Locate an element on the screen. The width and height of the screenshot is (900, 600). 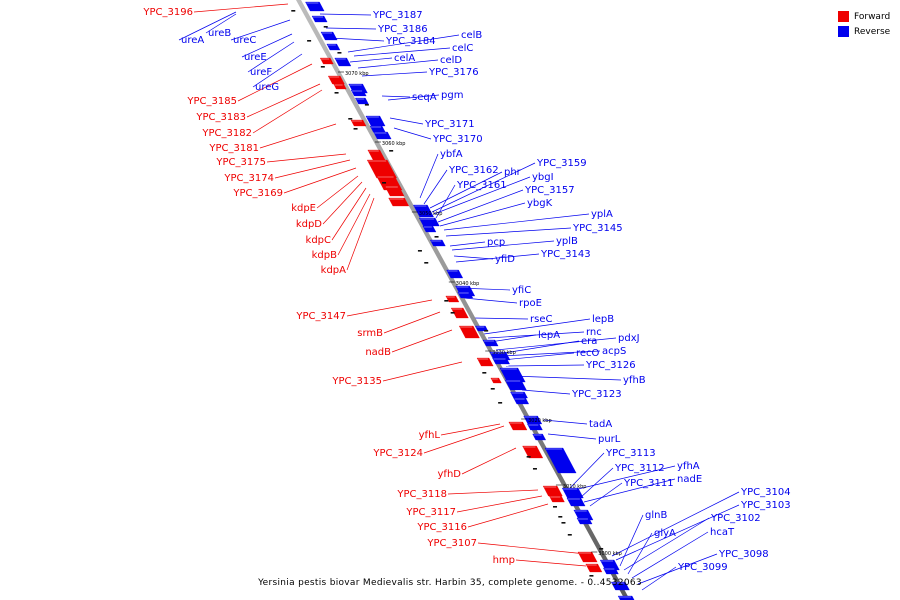
reverse-gene-label: seqA is located at coordinates (424, 97).